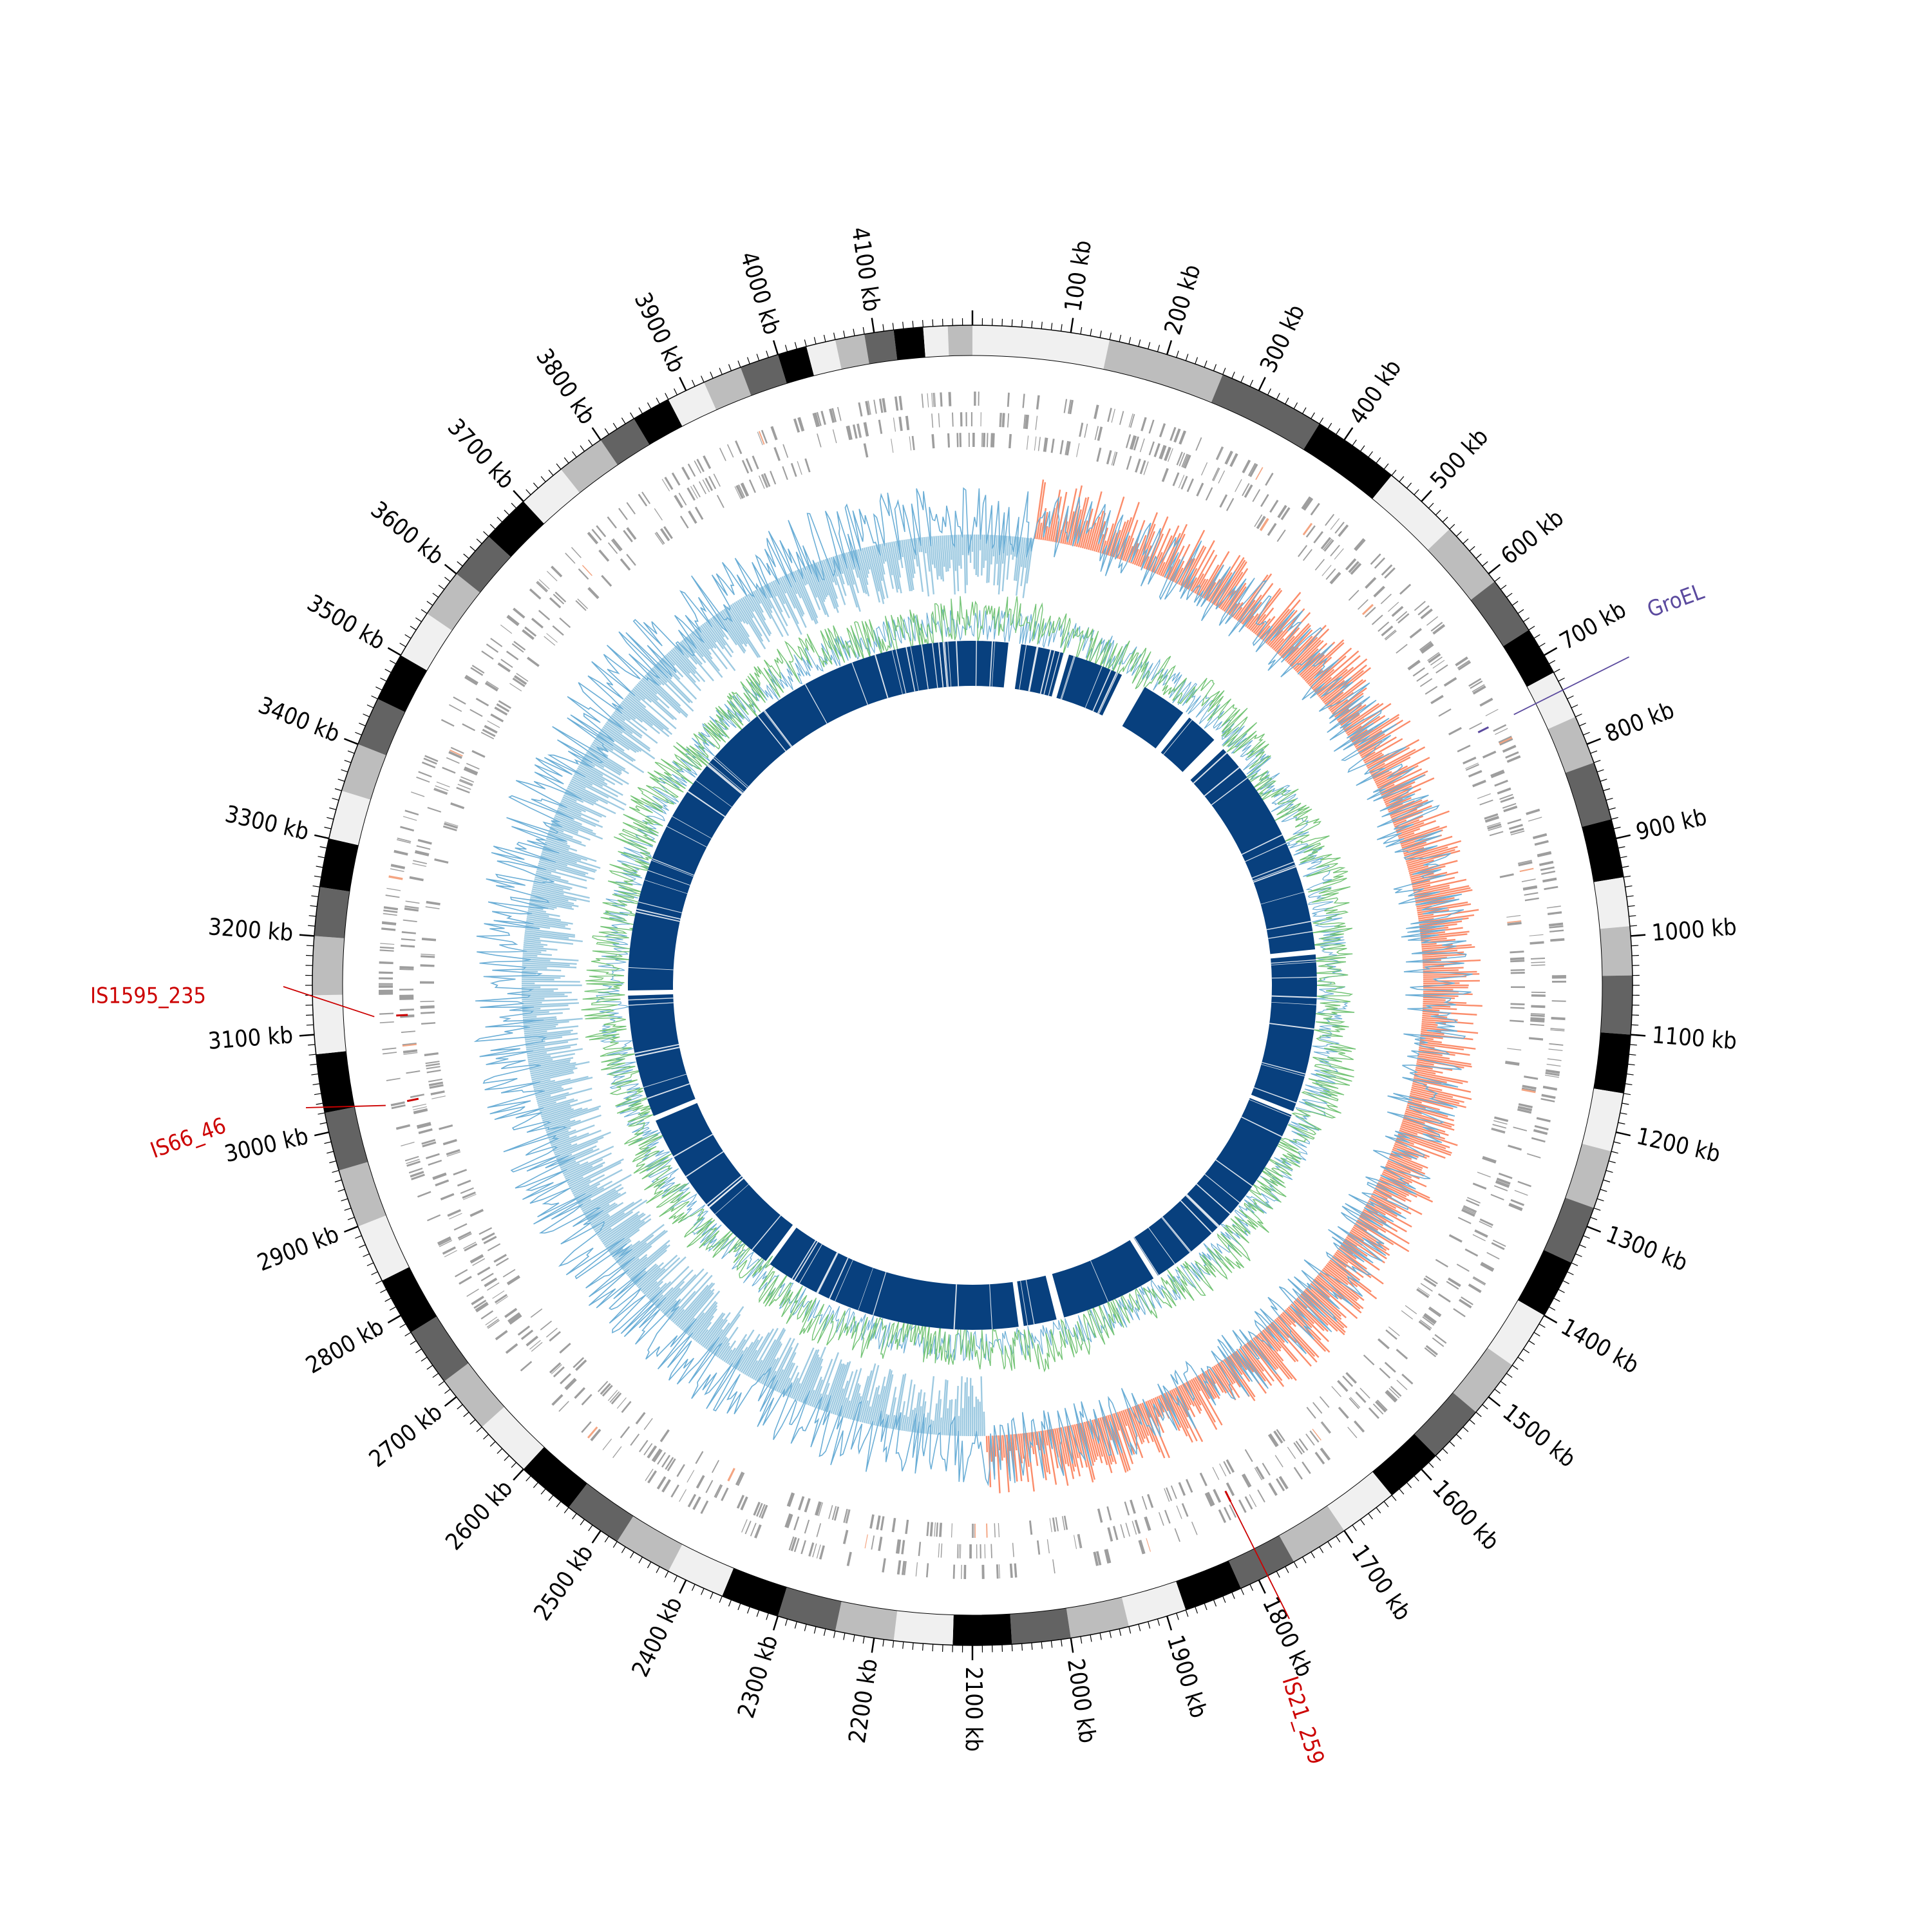  Describe the element at coordinates (1037, 1301) in the screenshot. I see `block-segment` at that location.